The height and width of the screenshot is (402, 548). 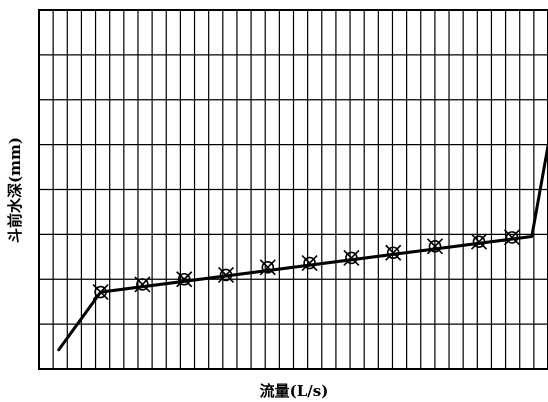 I want to click on y-axis-label: 斗前水深(mm), so click(x=15, y=190).